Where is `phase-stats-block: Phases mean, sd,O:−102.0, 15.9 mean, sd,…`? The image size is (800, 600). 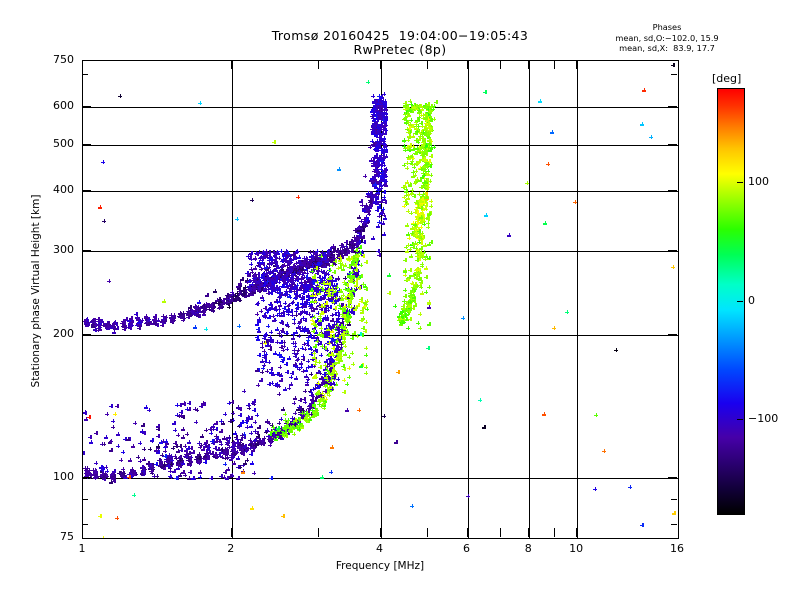
phase-stats-block: Phases mean, sd,O:−102.0, 15.9 mean, sd,… is located at coordinates (667, 38).